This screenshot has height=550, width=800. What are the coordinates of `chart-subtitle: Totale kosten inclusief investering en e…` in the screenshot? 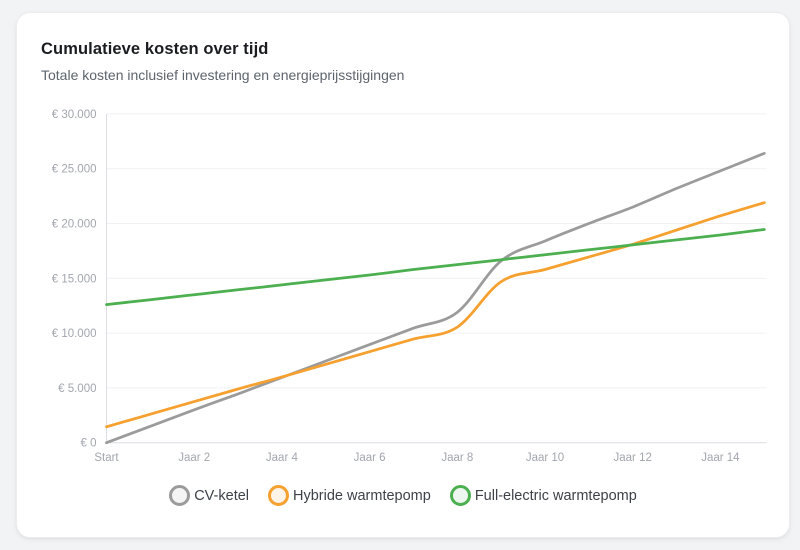 It's located at (223, 75).